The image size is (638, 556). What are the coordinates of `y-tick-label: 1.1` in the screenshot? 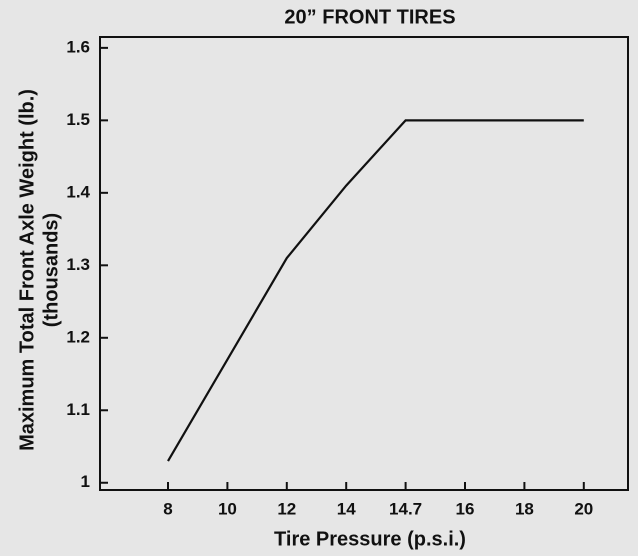 It's located at (78, 409).